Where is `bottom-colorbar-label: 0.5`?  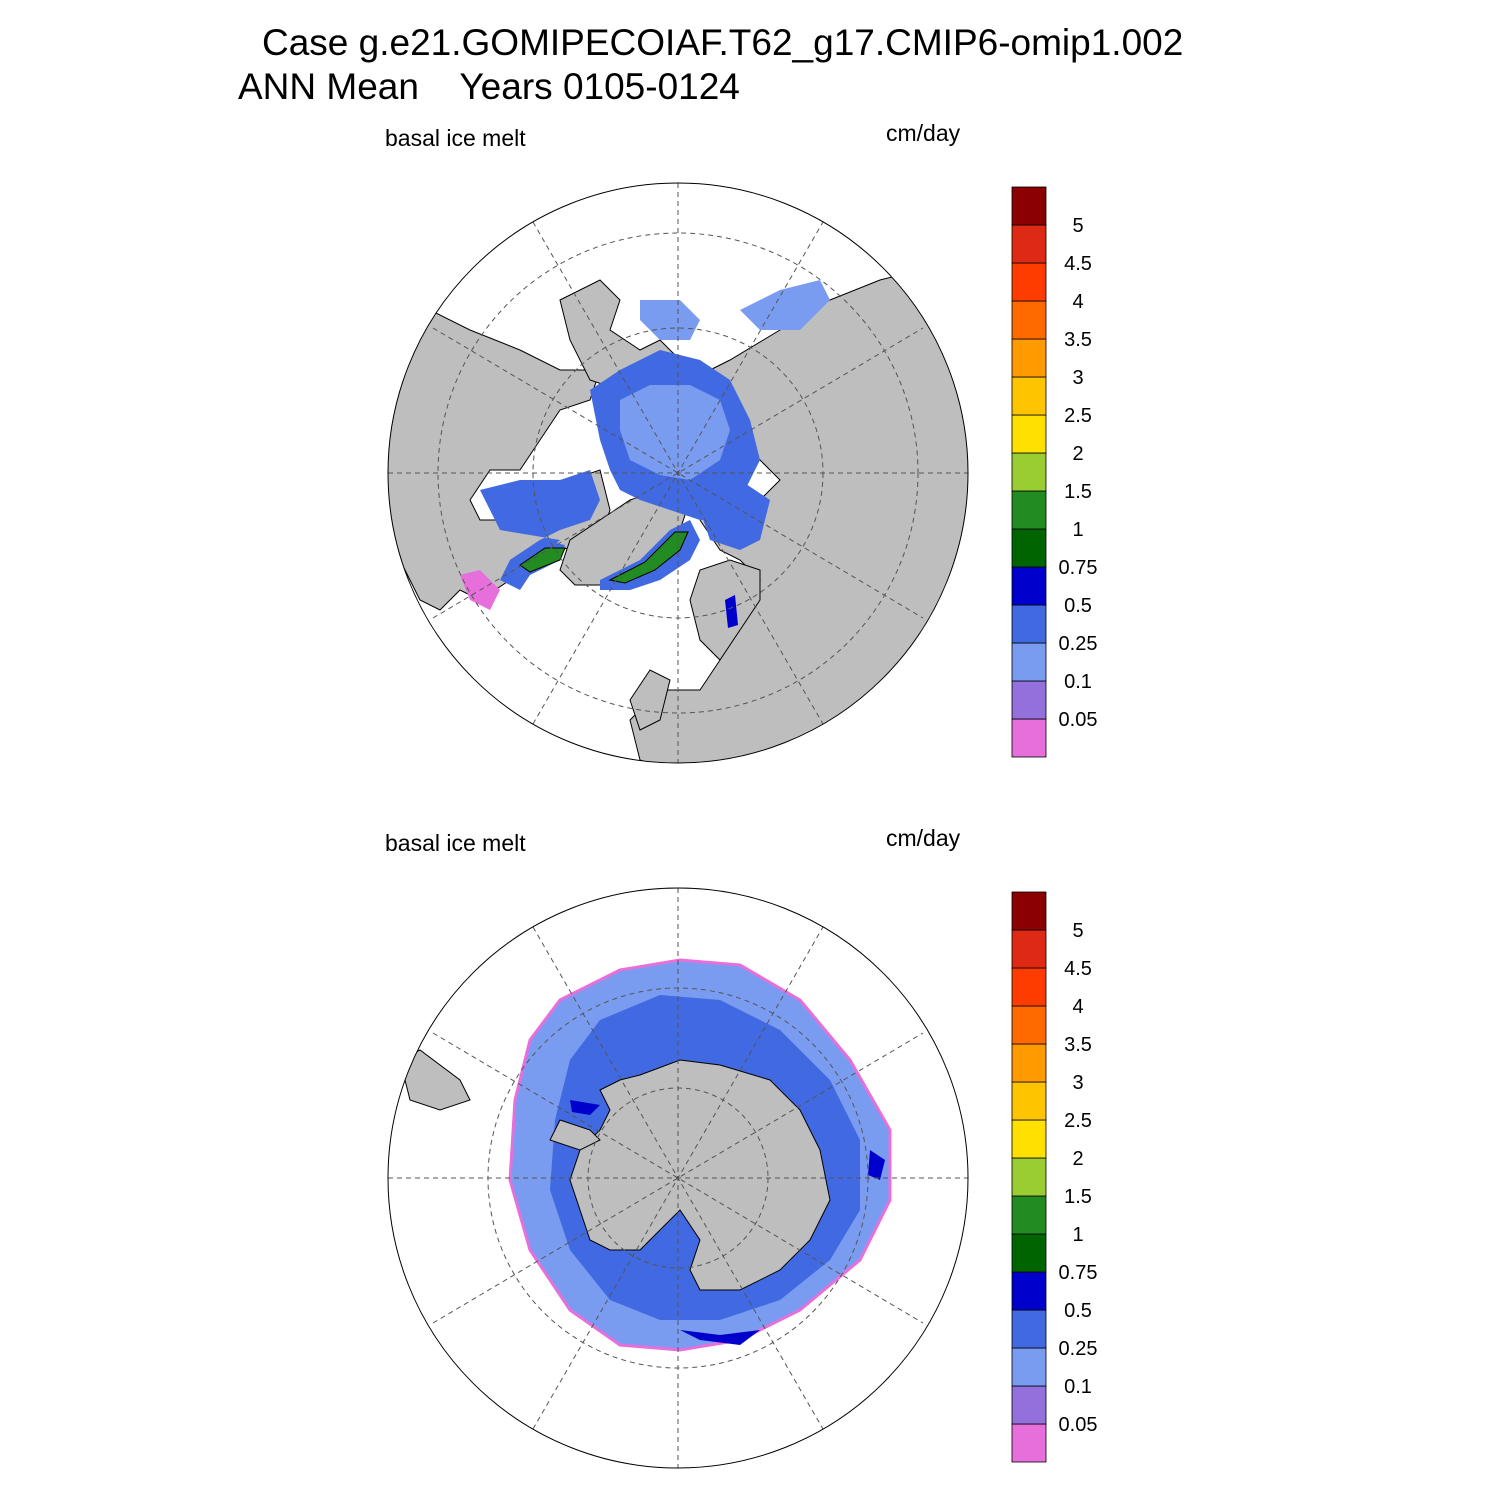
bottom-colorbar-label: 0.5 is located at coordinates (1078, 1311).